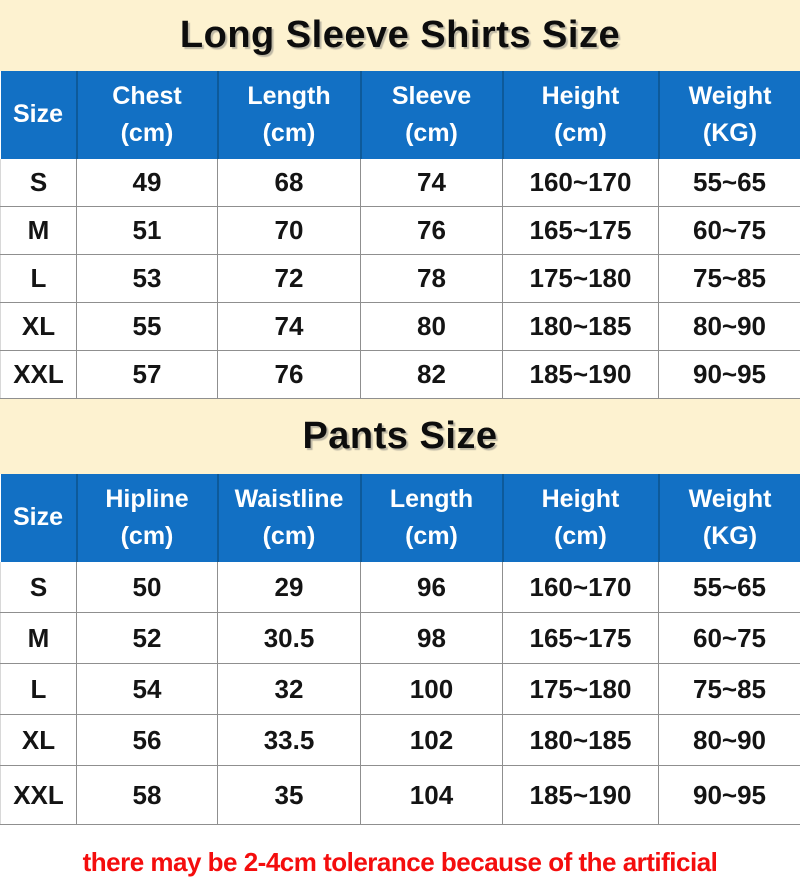 This screenshot has width=800, height=889. What do you see at coordinates (400, 35) in the screenshot?
I see `shirts-title-banner: Long Sleeve Shirts Size` at bounding box center [400, 35].